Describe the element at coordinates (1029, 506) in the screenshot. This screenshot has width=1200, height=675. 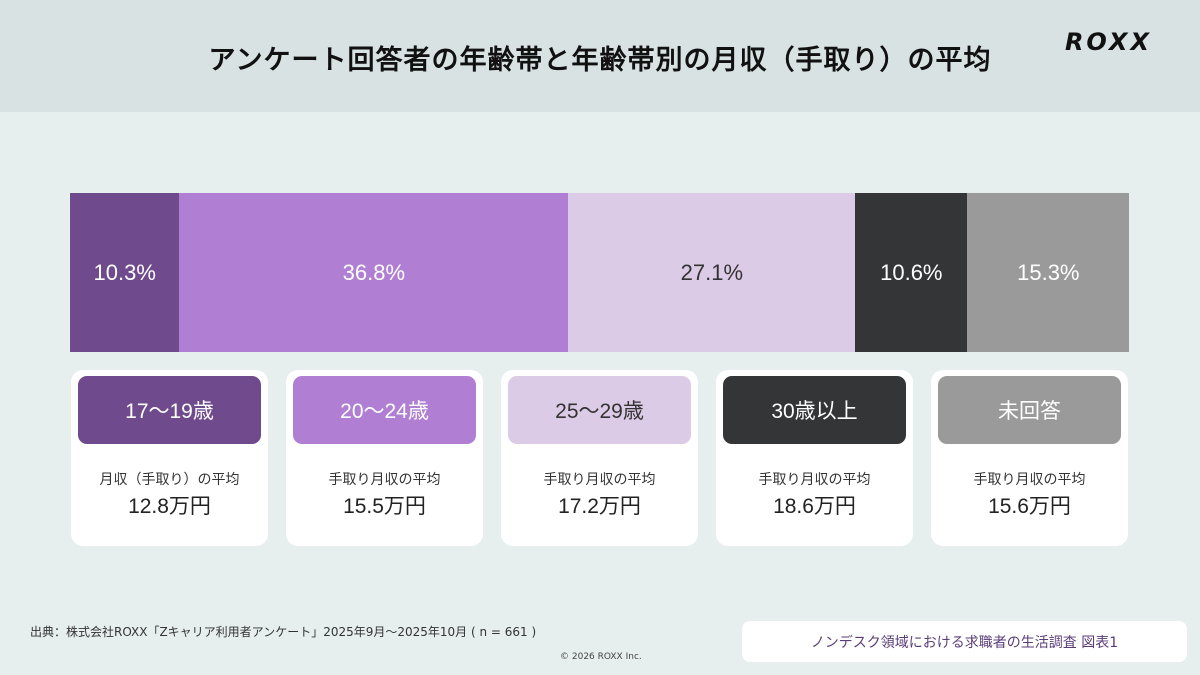
I see `income-value: 15.6万円` at that location.